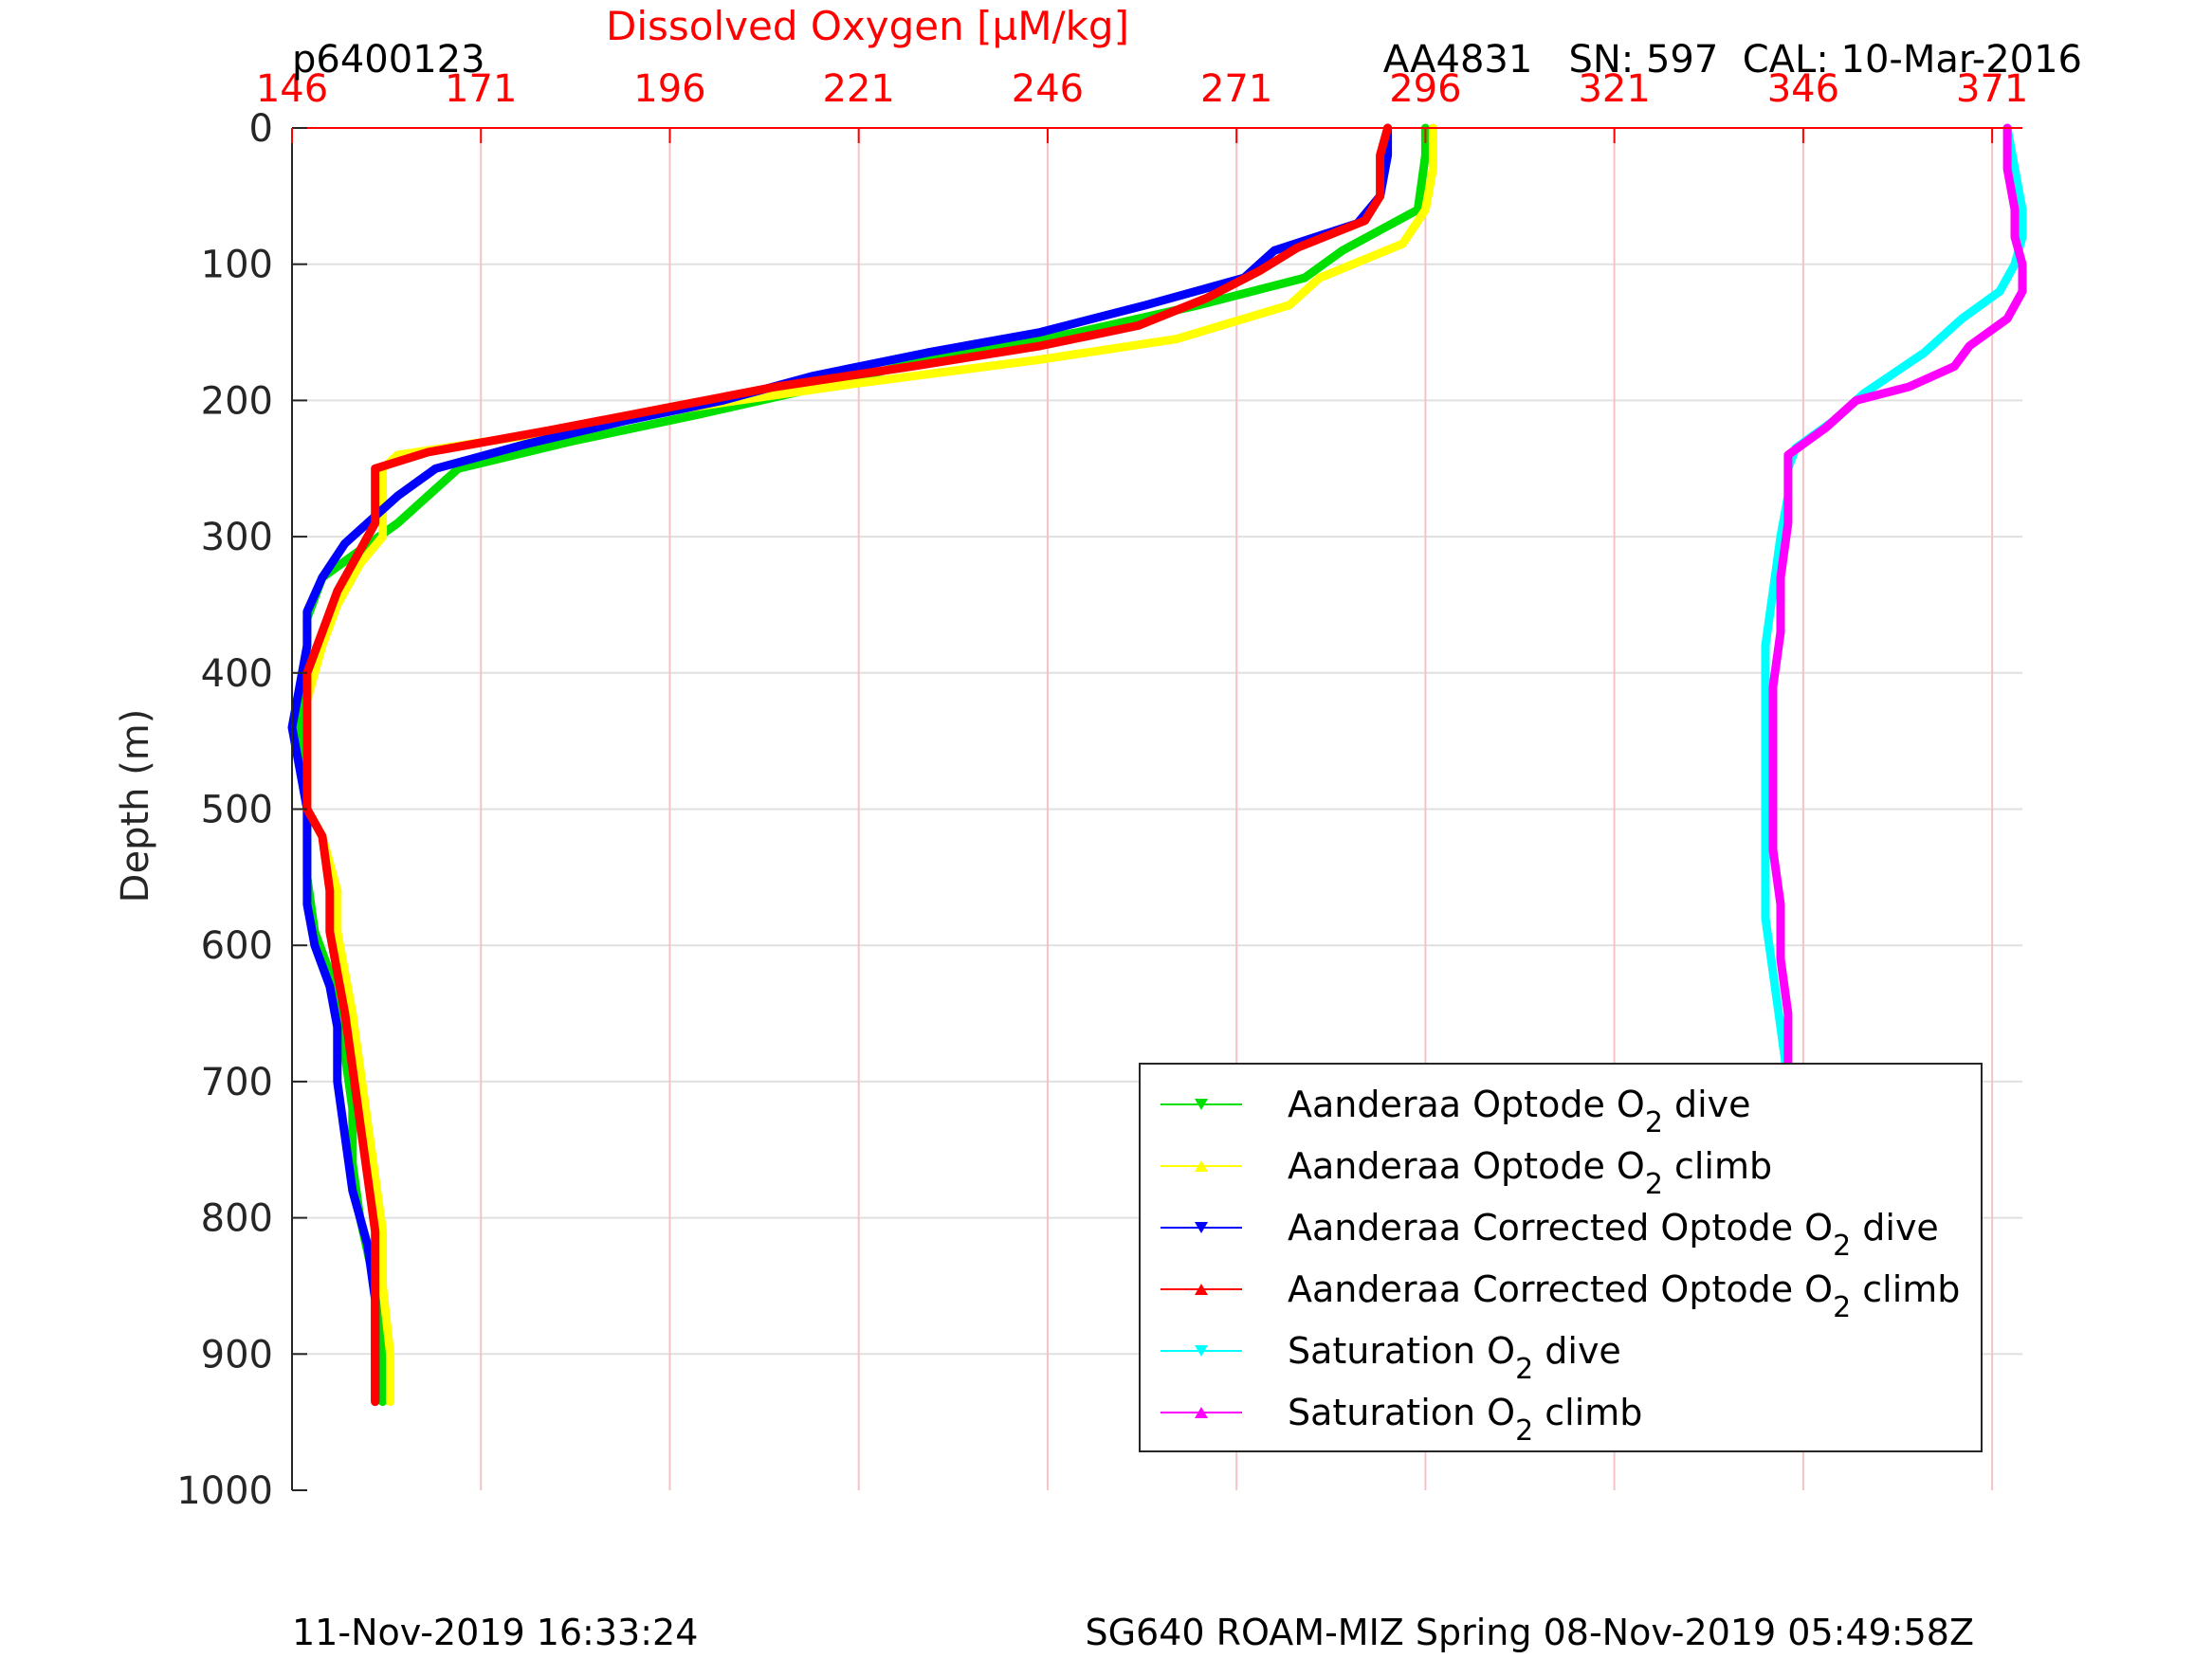 This screenshot has width=2212, height=1659. I want to click on y-tick-label: 0, so click(261, 129).